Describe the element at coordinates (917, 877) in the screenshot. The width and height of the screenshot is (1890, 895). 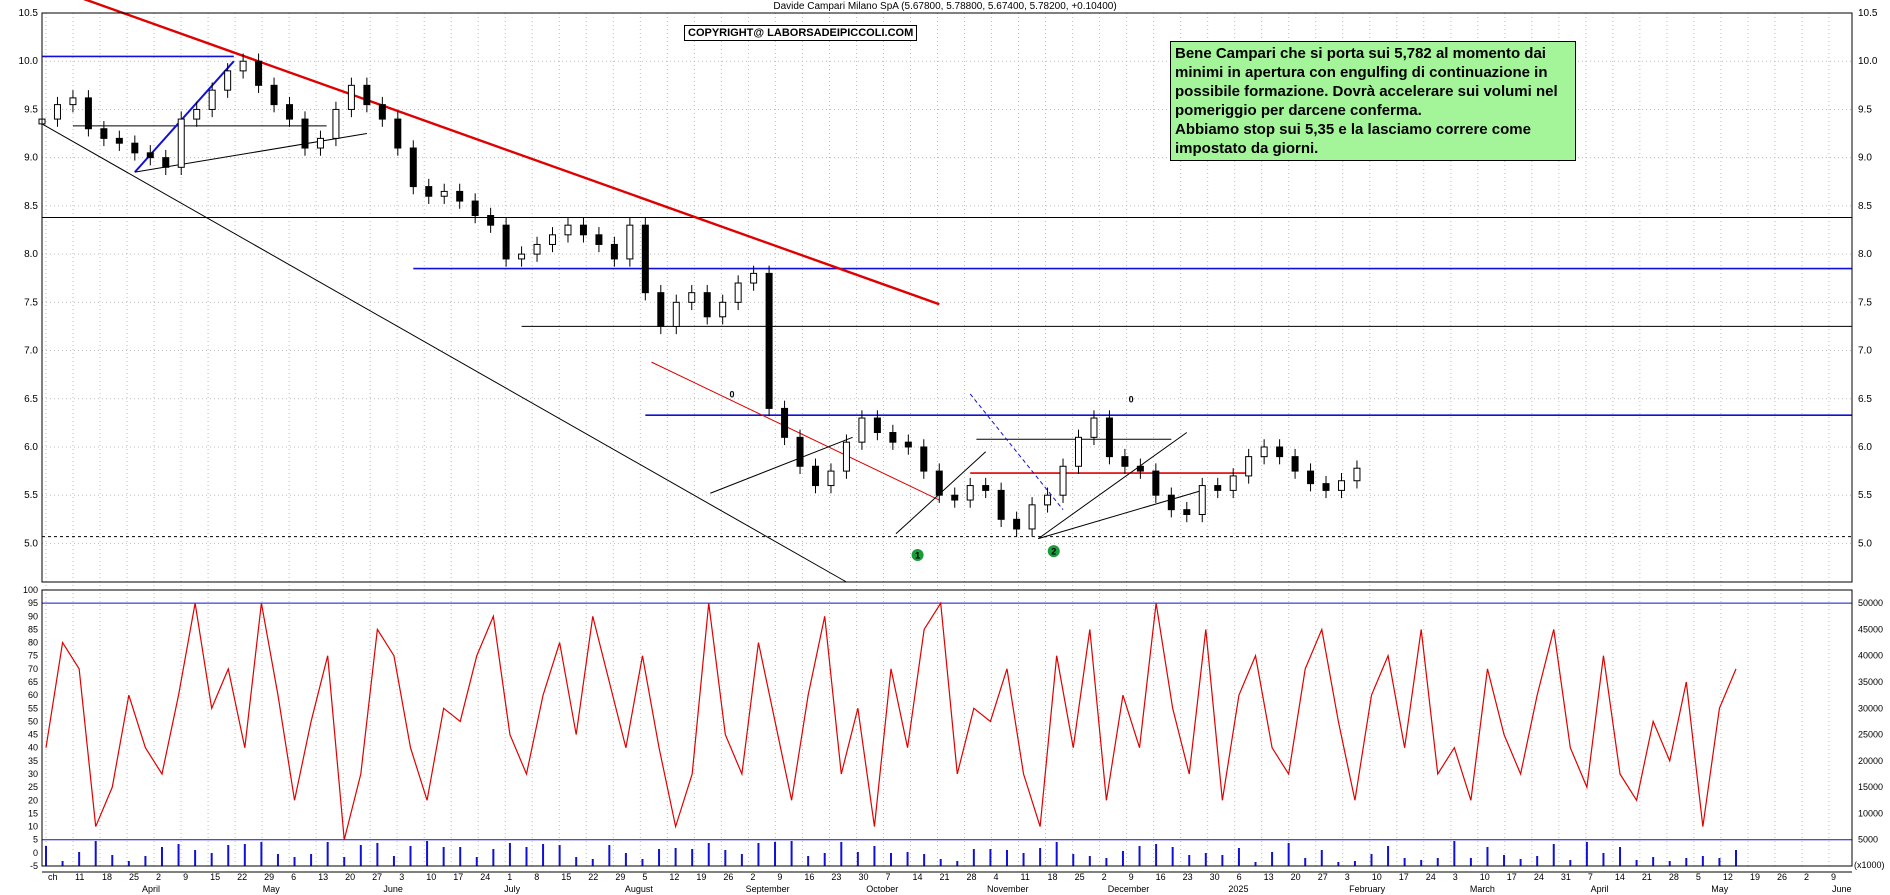
I see `x-tick-label: 14` at that location.